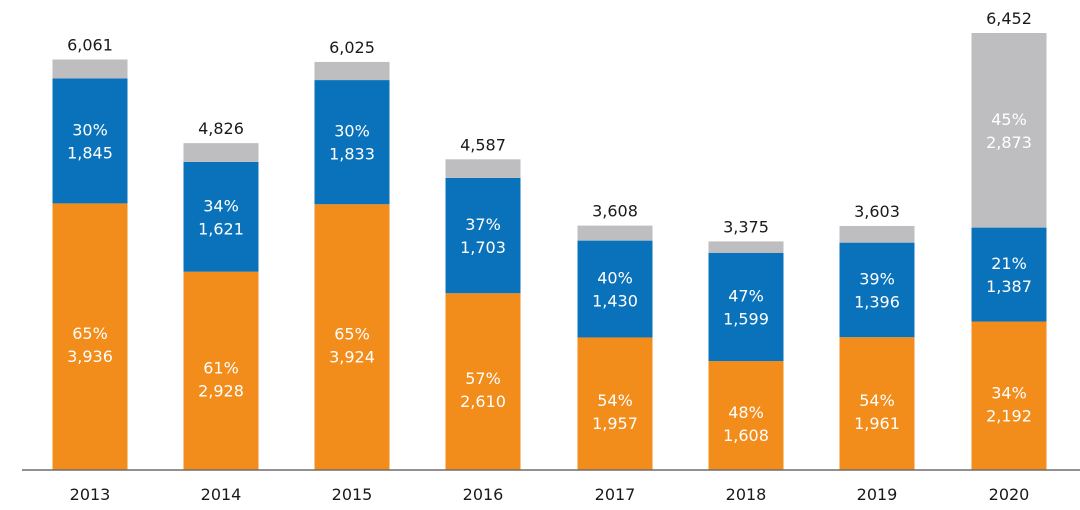  I want to click on segment-value-label: 2,928, so click(221, 390).